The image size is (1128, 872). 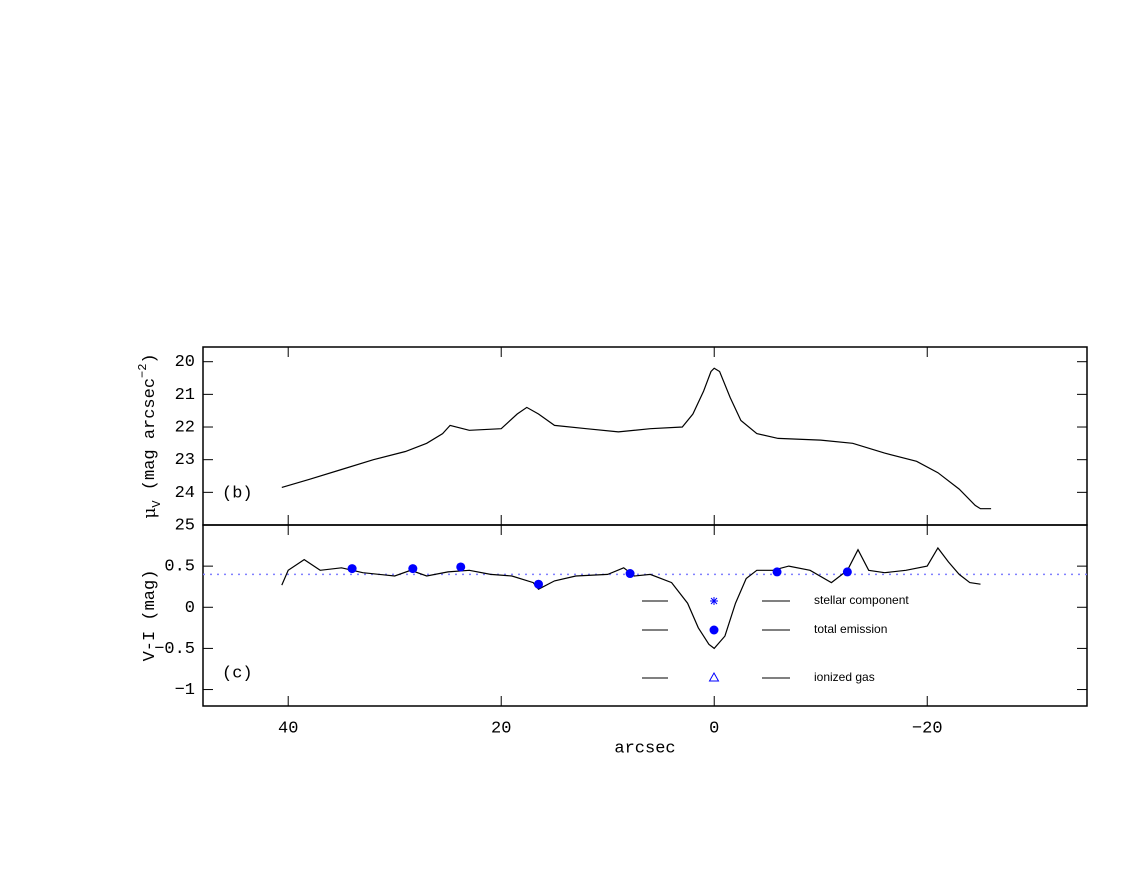 I want to click on x-tick-label: 0, so click(x=714, y=728).